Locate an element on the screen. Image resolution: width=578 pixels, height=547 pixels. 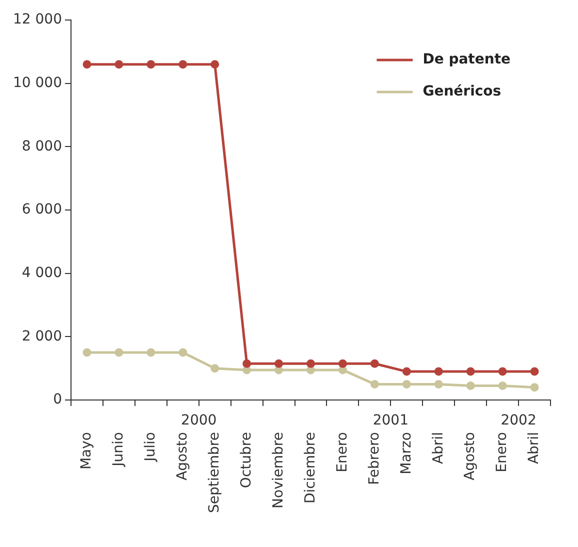
legend-label: De patente is located at coordinates (466, 60).